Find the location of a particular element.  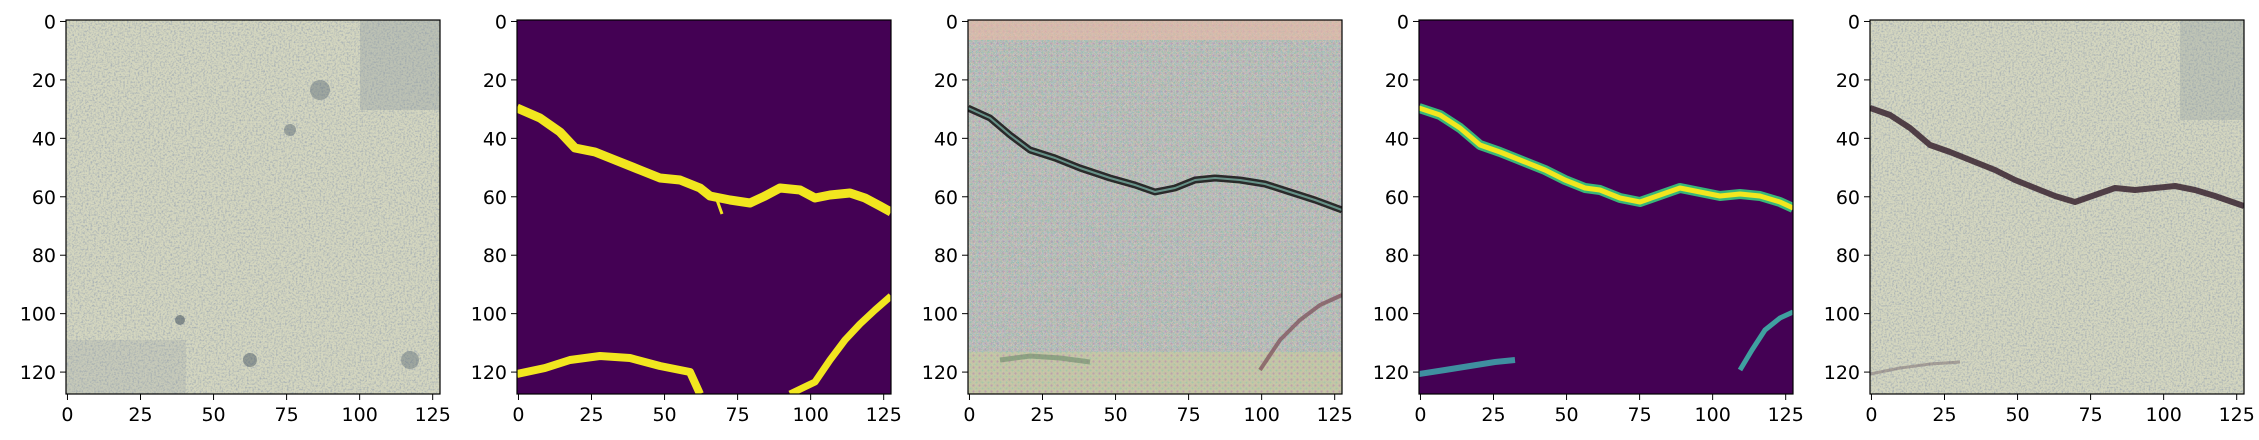

panel-2-frame is located at coordinates (704, 207).